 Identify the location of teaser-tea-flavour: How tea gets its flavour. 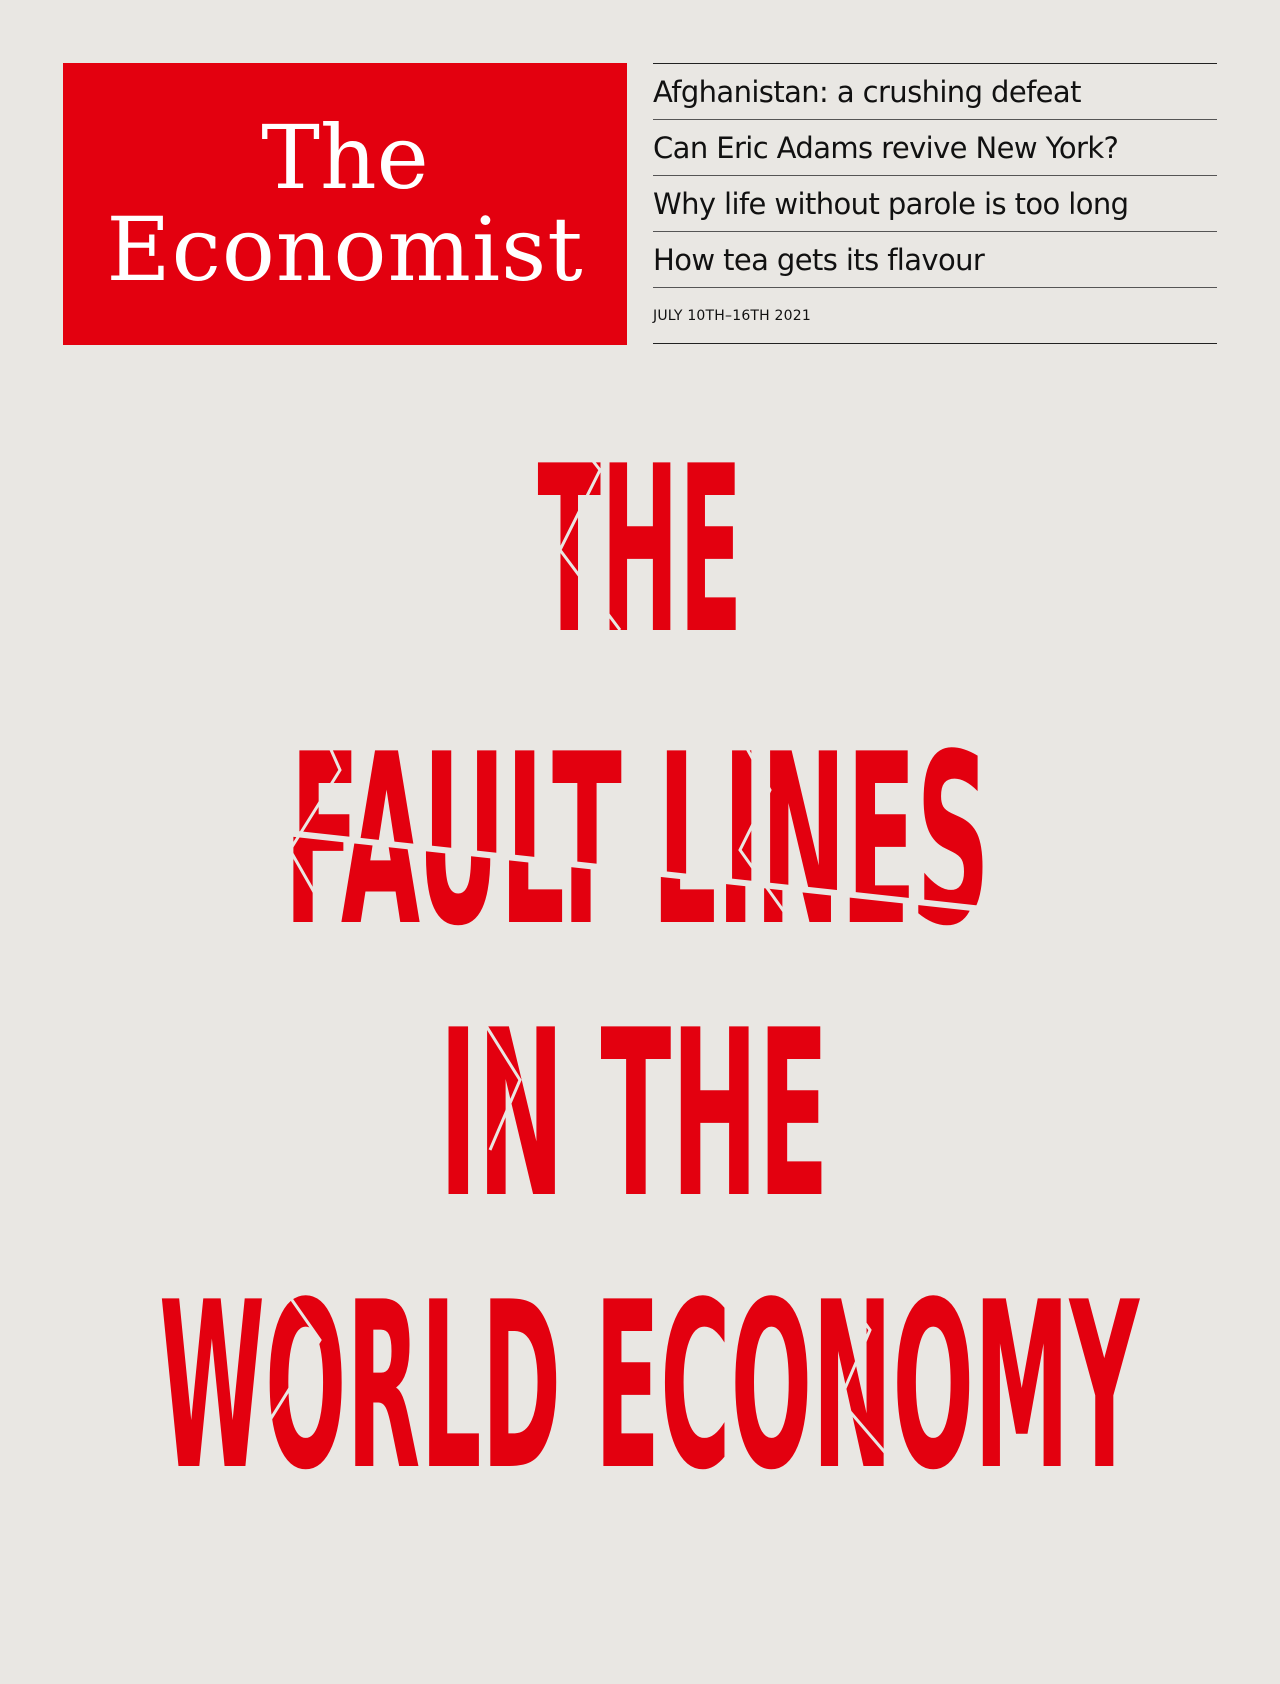
(935, 260).